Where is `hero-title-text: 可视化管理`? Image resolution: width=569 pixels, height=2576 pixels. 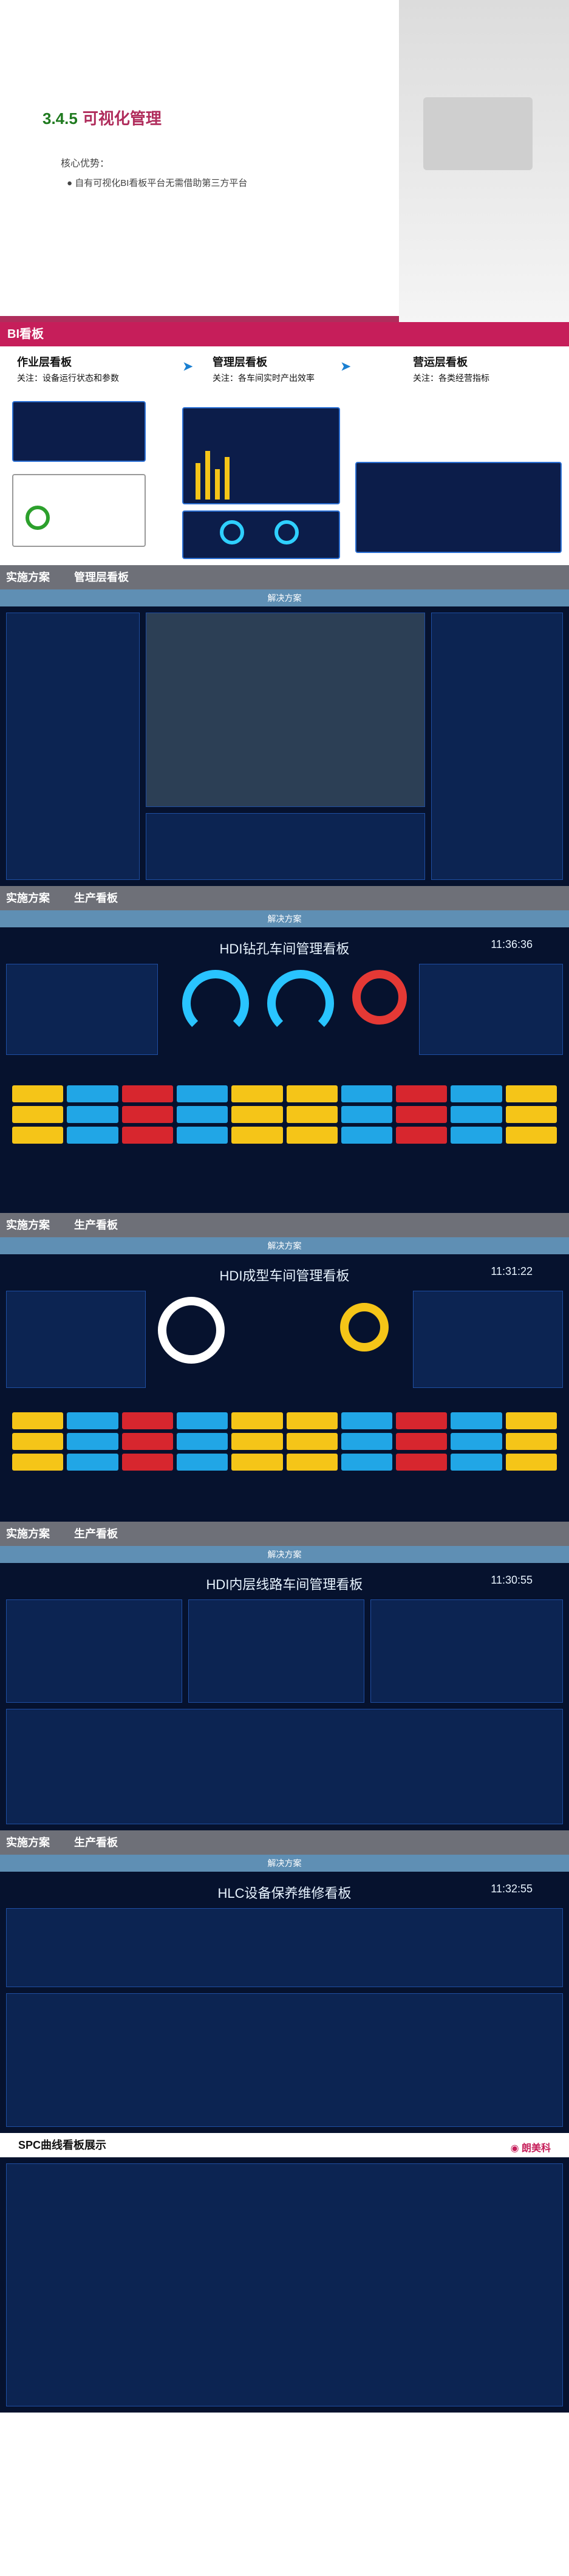 hero-title-text: 可视化管理 is located at coordinates (122, 118).